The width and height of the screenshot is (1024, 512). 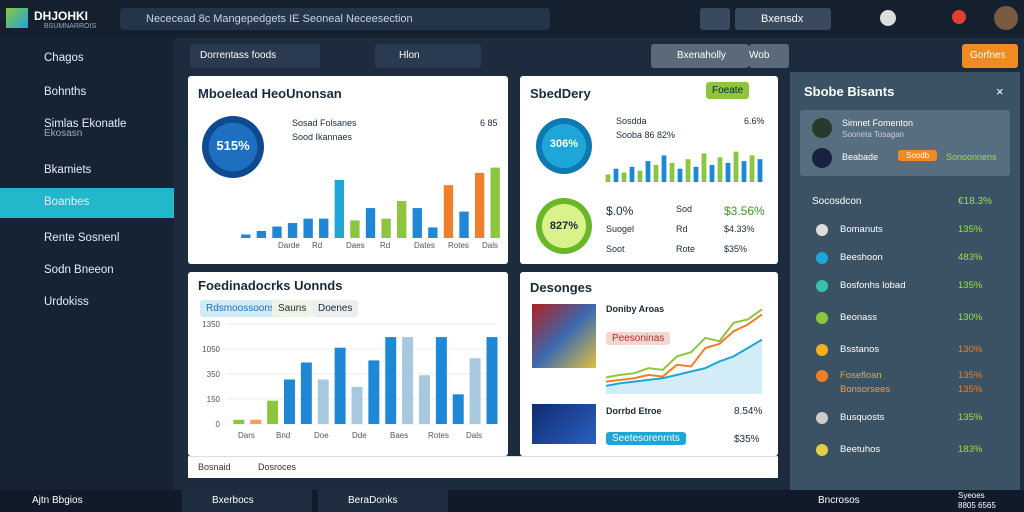 I want to click on nav-item: Boanbes, so click(x=87, y=203).